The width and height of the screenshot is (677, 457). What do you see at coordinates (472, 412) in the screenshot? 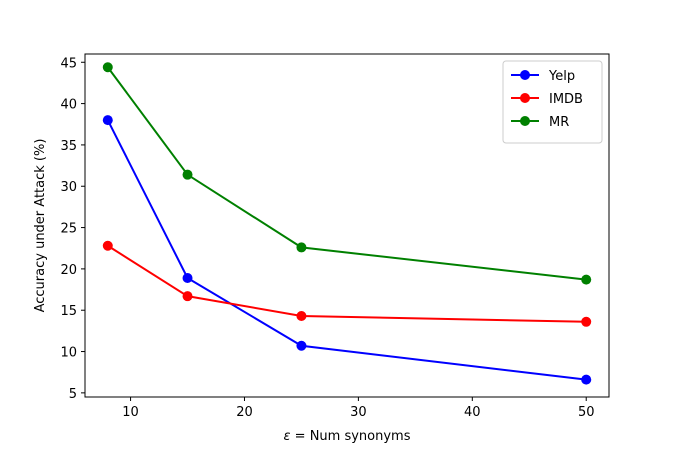
I see `x-tick-label: 40` at bounding box center [472, 412].